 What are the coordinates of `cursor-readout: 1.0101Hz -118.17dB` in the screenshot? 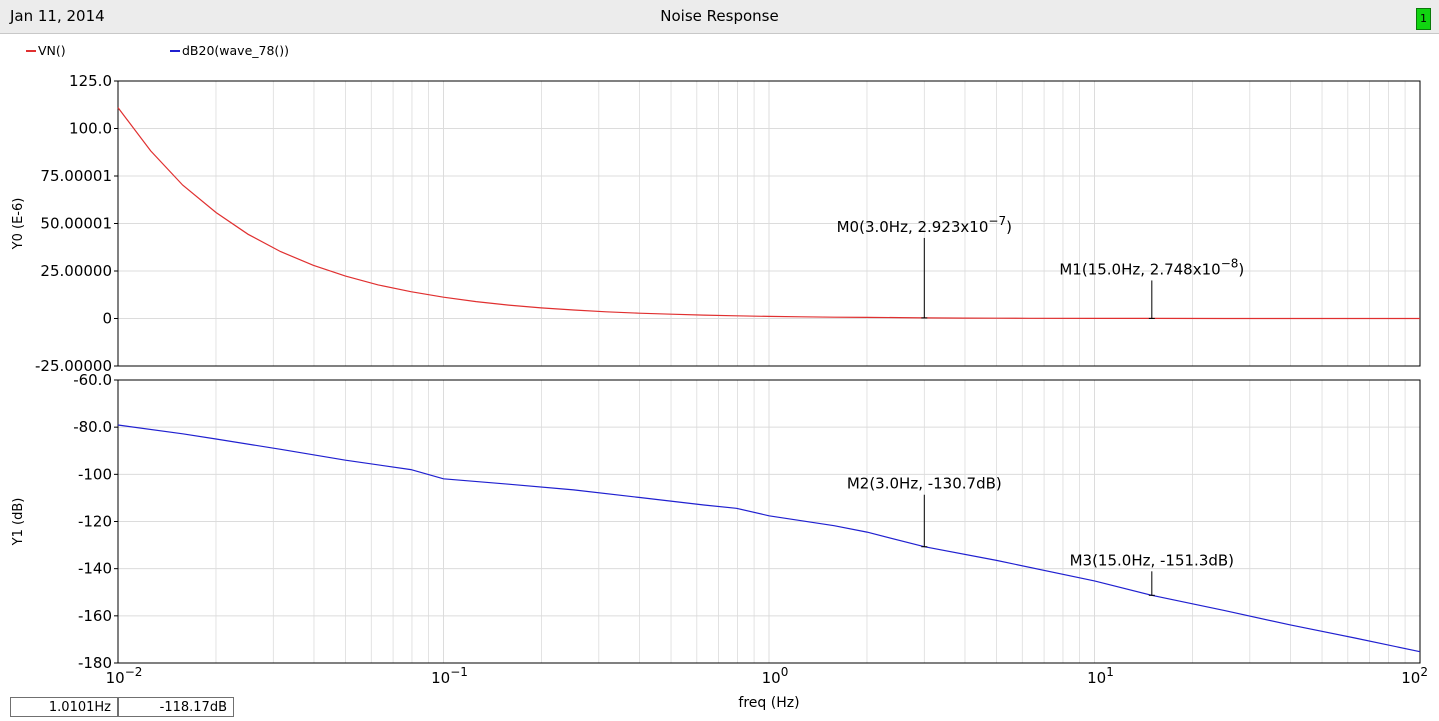 It's located at (122, 707).